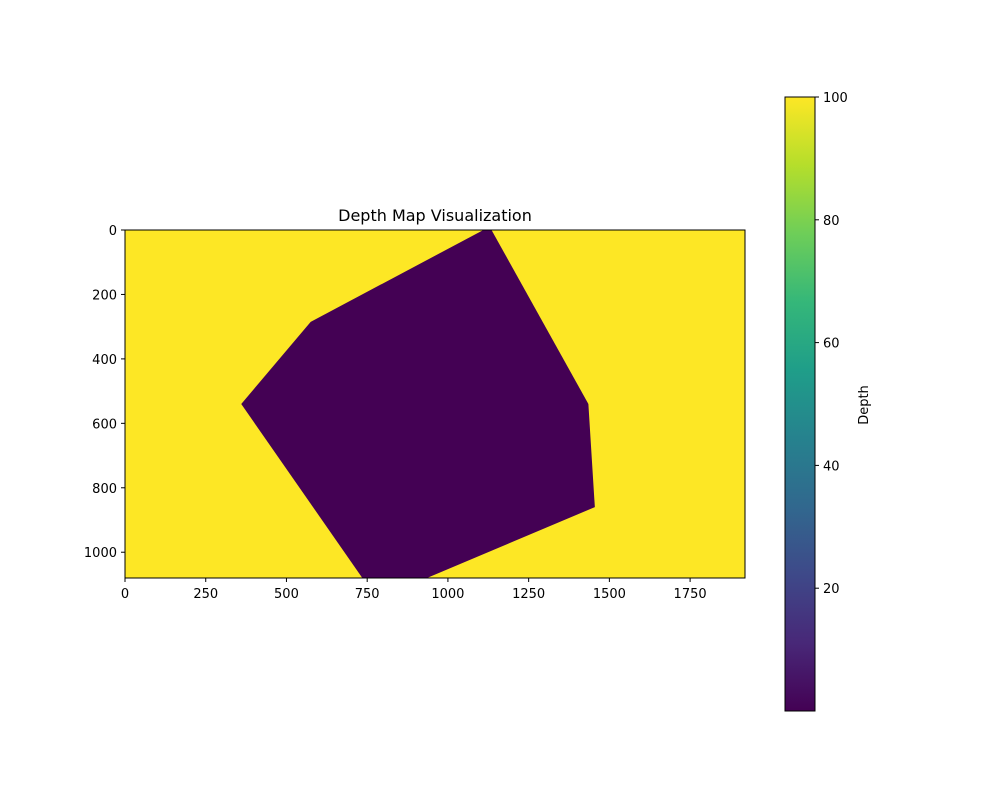 Image resolution: width=1000 pixels, height=800 pixels. I want to click on x-tick-label: 250, so click(205, 594).